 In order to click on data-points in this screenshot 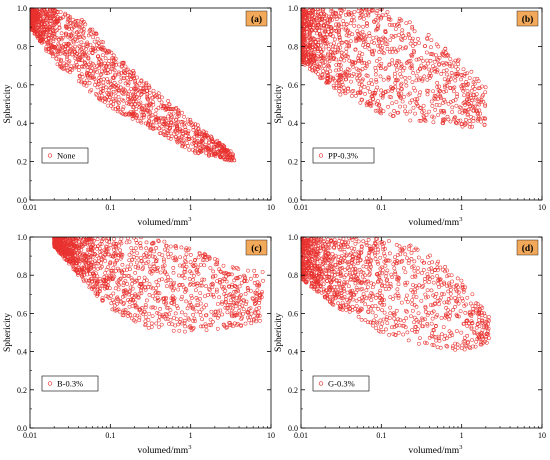, I will do `click(394, 68)`.